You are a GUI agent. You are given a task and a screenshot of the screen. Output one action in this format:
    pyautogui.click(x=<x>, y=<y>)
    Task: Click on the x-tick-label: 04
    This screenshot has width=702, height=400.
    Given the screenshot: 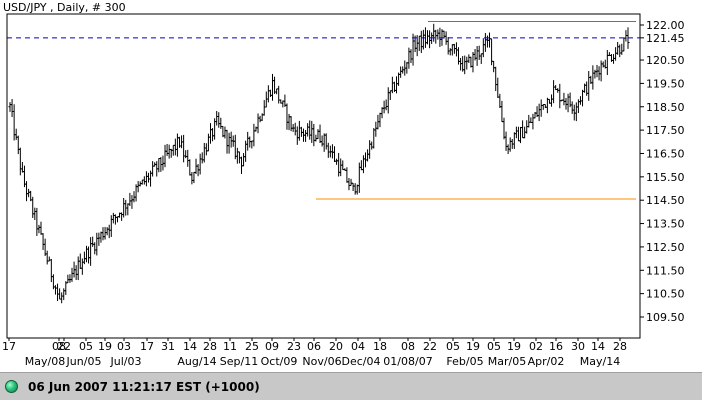 What is the action you would take?
    pyautogui.click(x=358, y=346)
    